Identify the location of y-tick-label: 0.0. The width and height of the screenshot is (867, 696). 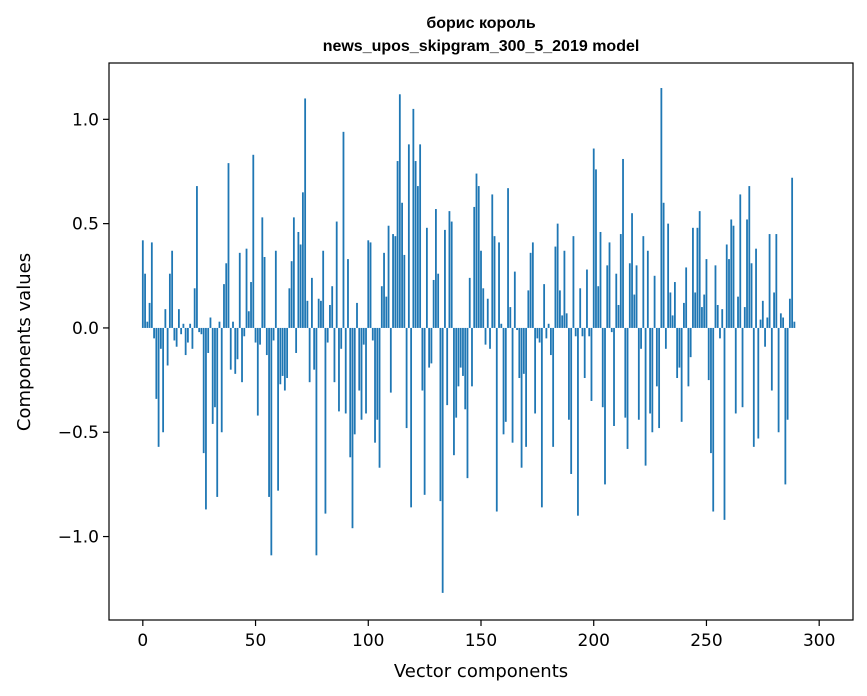
(85, 329).